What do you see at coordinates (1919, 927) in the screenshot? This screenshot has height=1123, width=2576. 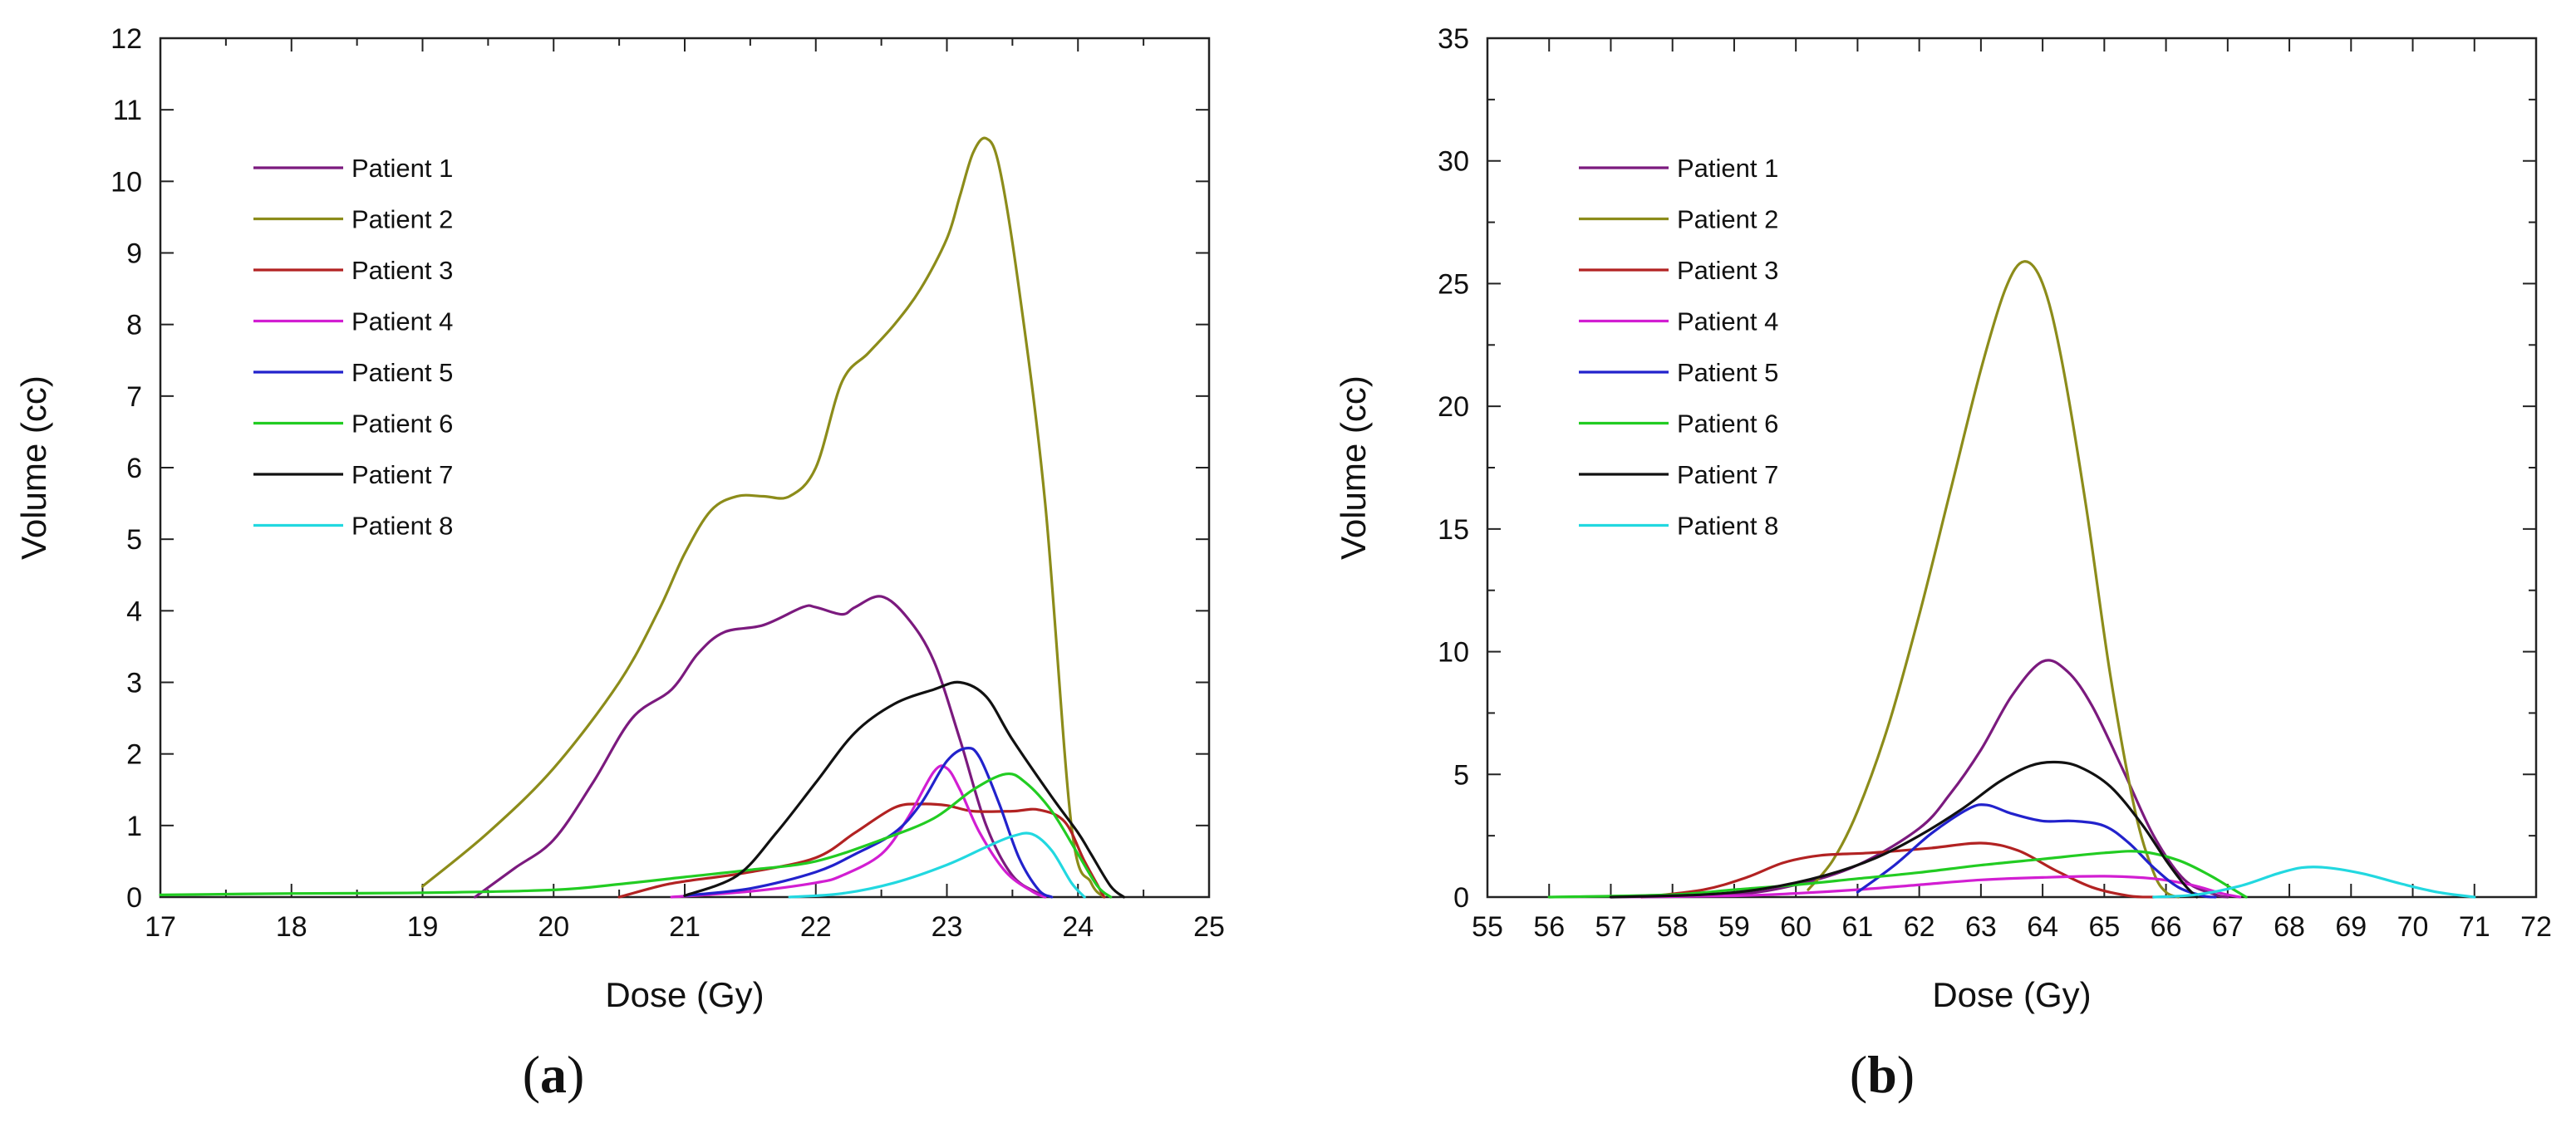 I see `x-tick-label: 62` at bounding box center [1919, 927].